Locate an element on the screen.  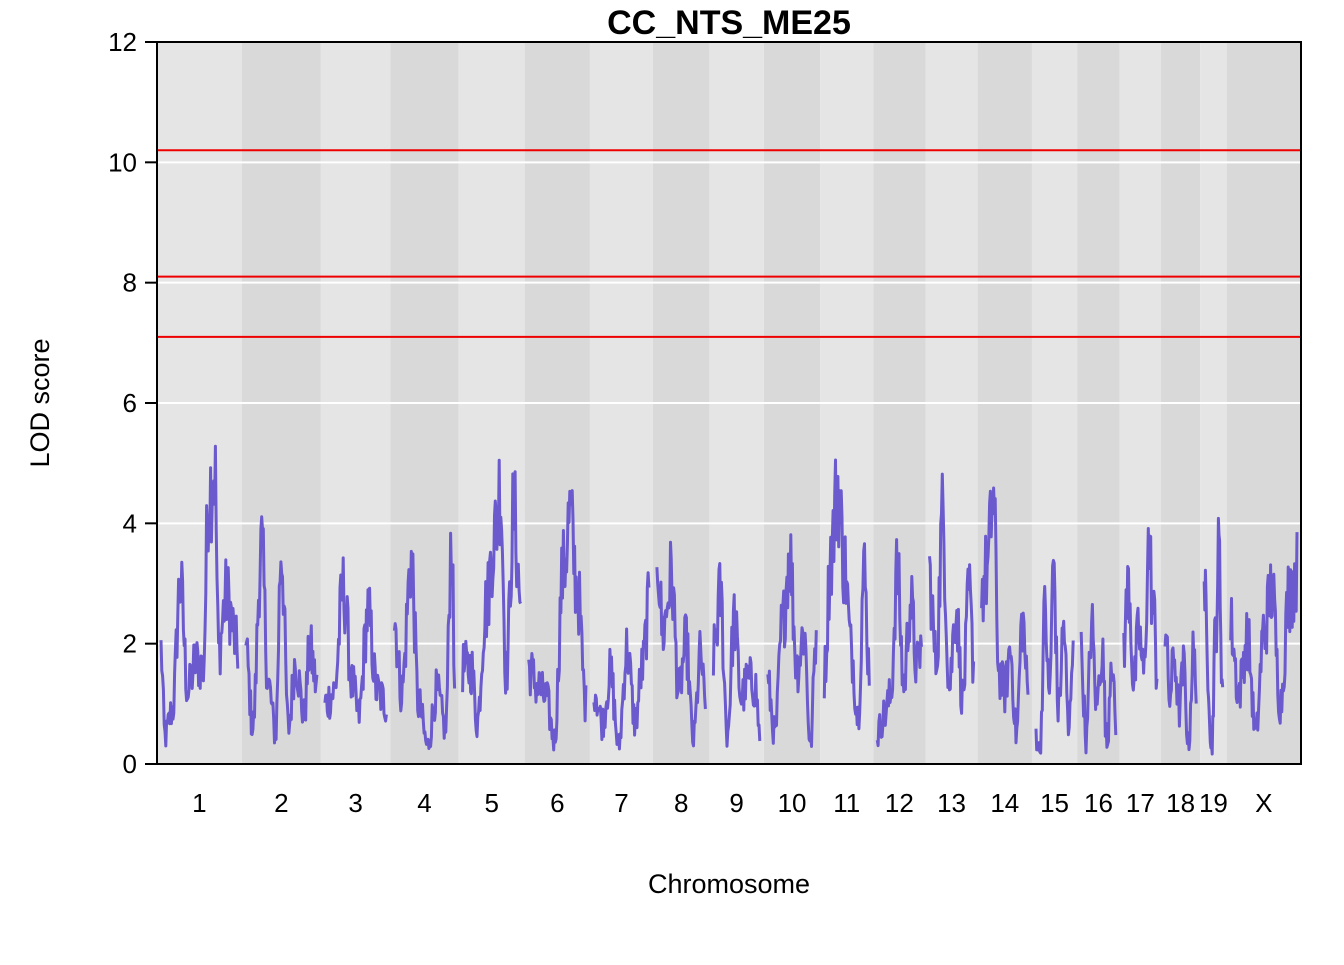
x-tick-label-6: 6 is located at coordinates (557, 803).